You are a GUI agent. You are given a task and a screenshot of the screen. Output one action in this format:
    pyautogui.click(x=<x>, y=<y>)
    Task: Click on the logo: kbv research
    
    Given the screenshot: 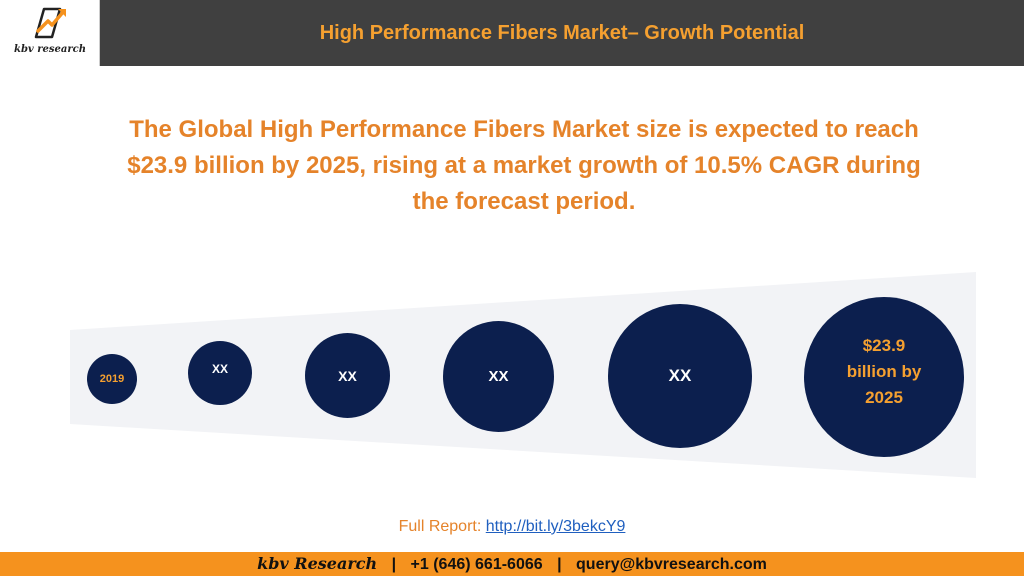 What is the action you would take?
    pyautogui.click(x=50, y=33)
    